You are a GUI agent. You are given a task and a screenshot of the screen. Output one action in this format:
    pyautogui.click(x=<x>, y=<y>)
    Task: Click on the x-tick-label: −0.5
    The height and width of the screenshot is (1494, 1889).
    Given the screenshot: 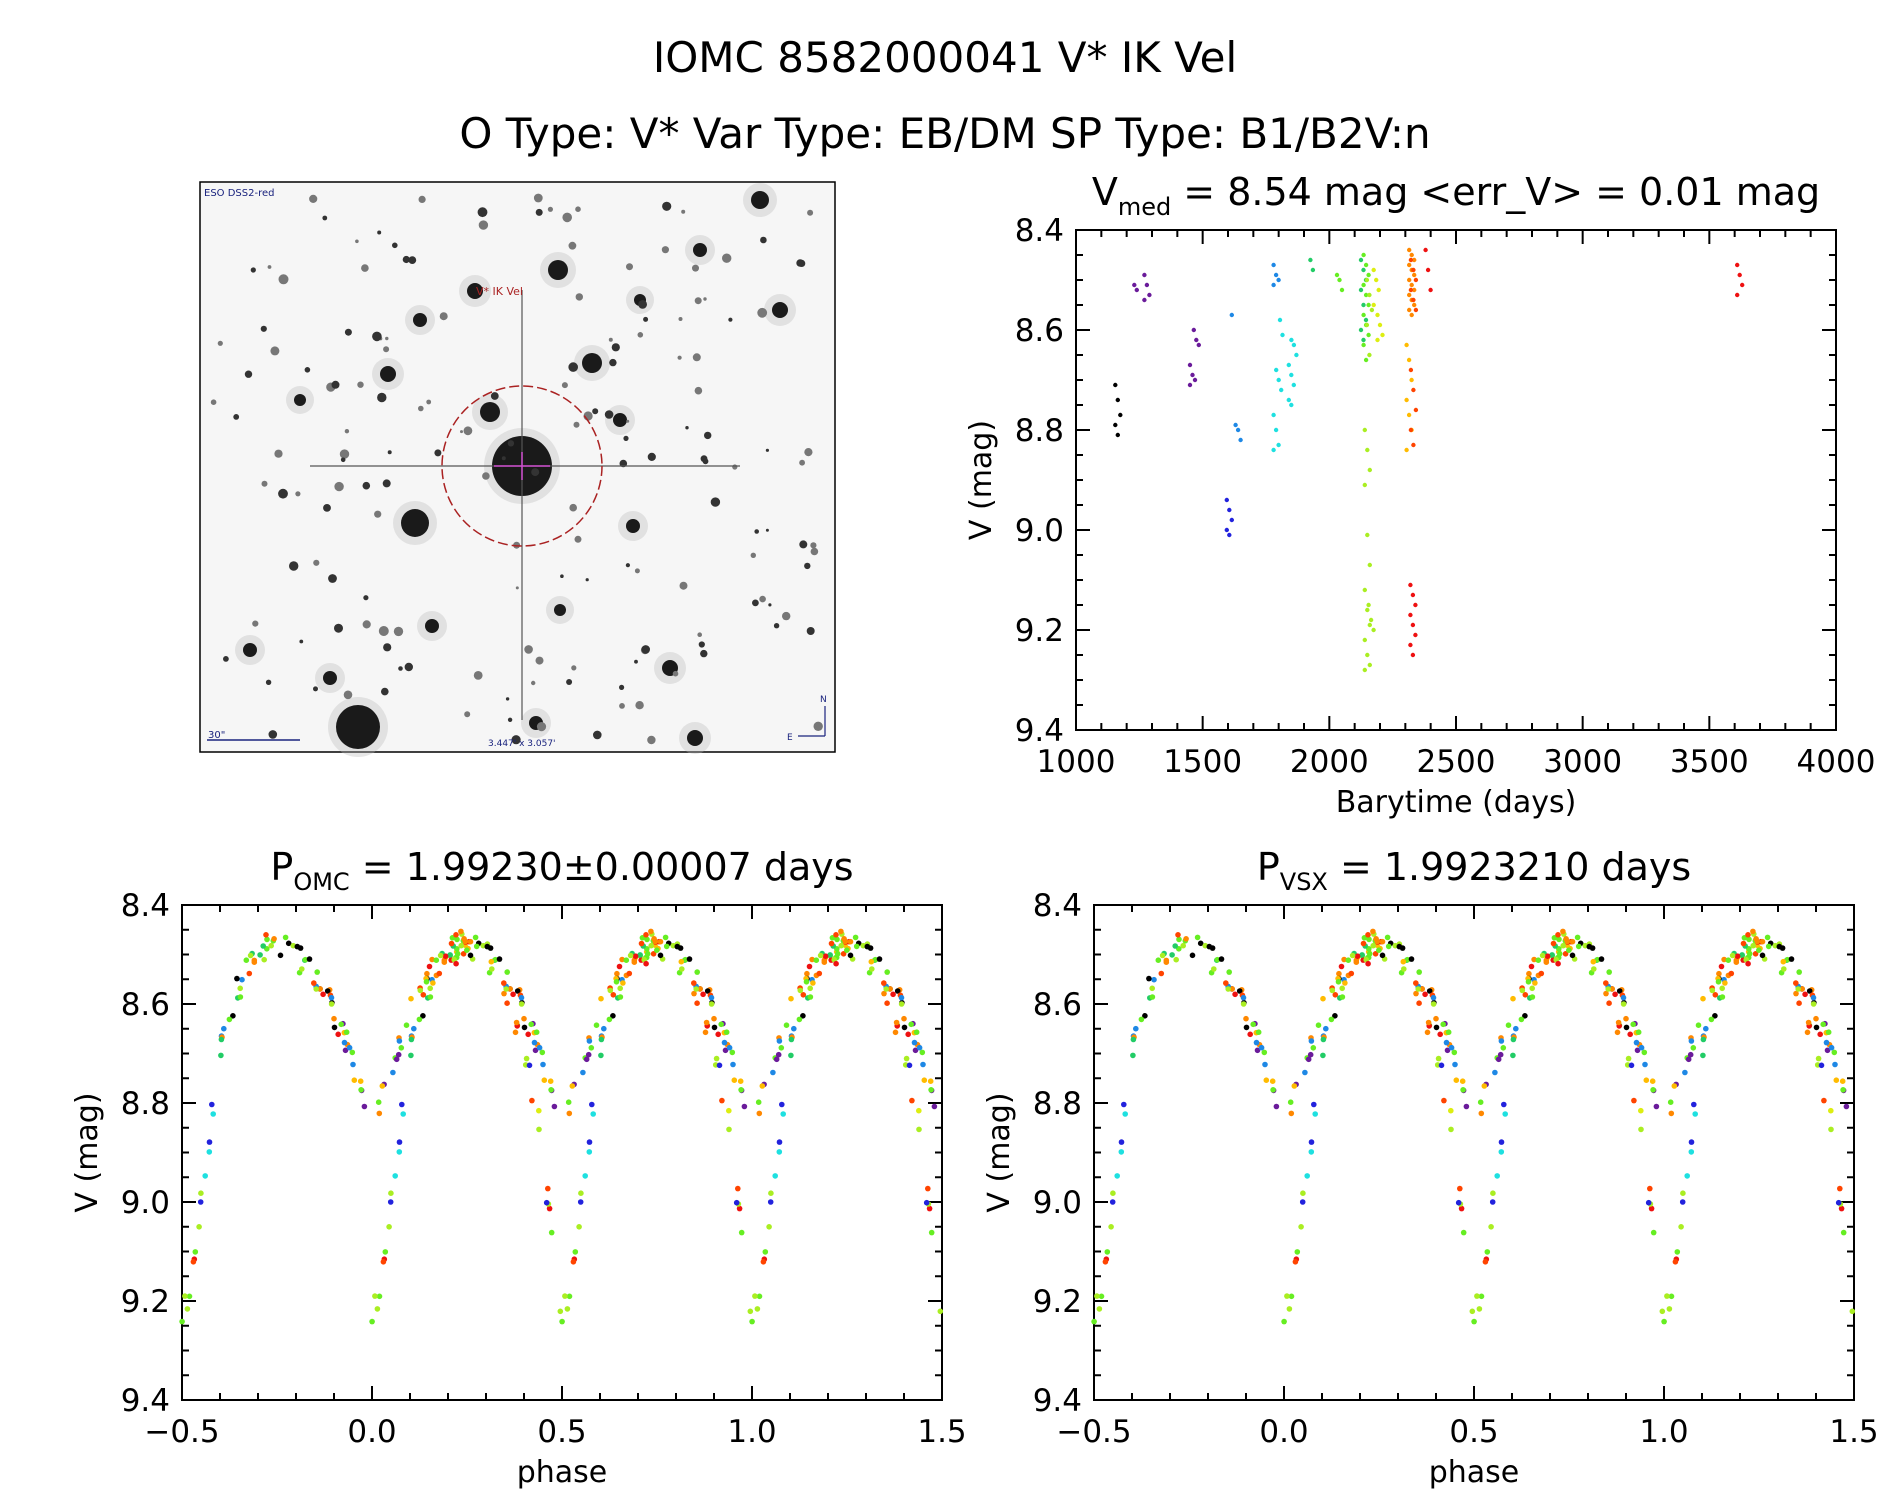 What is the action you would take?
    pyautogui.click(x=181, y=1432)
    